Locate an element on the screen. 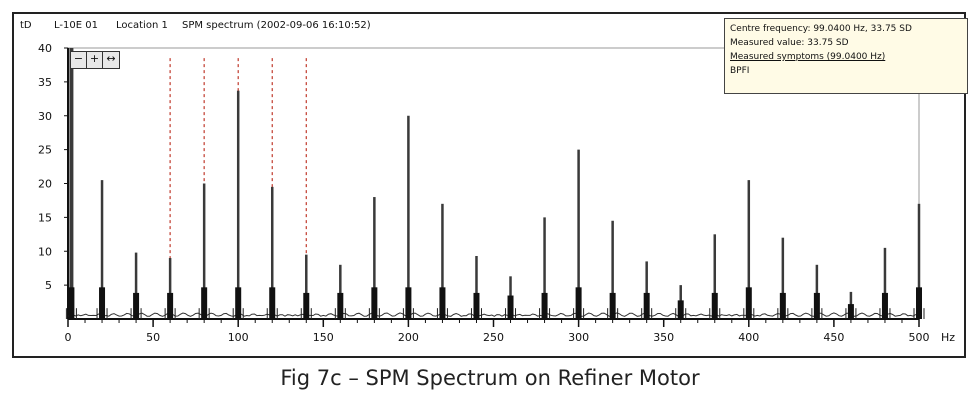 This screenshot has height=410, width=980. zoom-controls: − + ↔ is located at coordinates (95, 60).